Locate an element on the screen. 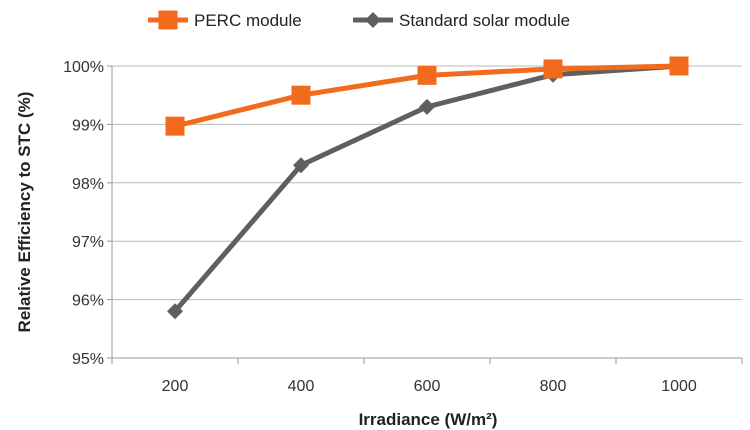  legend: PERC module Standard solar module is located at coordinates (359, 20).